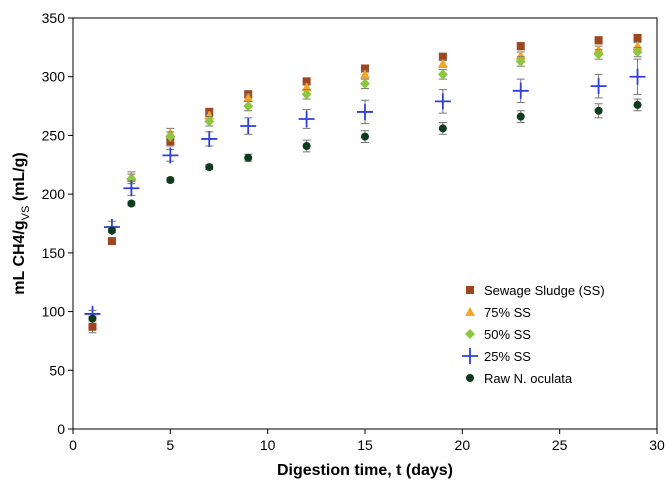 The image size is (669, 481). What do you see at coordinates (54, 18) in the screenshot?
I see `y-tick-label: 350` at bounding box center [54, 18].